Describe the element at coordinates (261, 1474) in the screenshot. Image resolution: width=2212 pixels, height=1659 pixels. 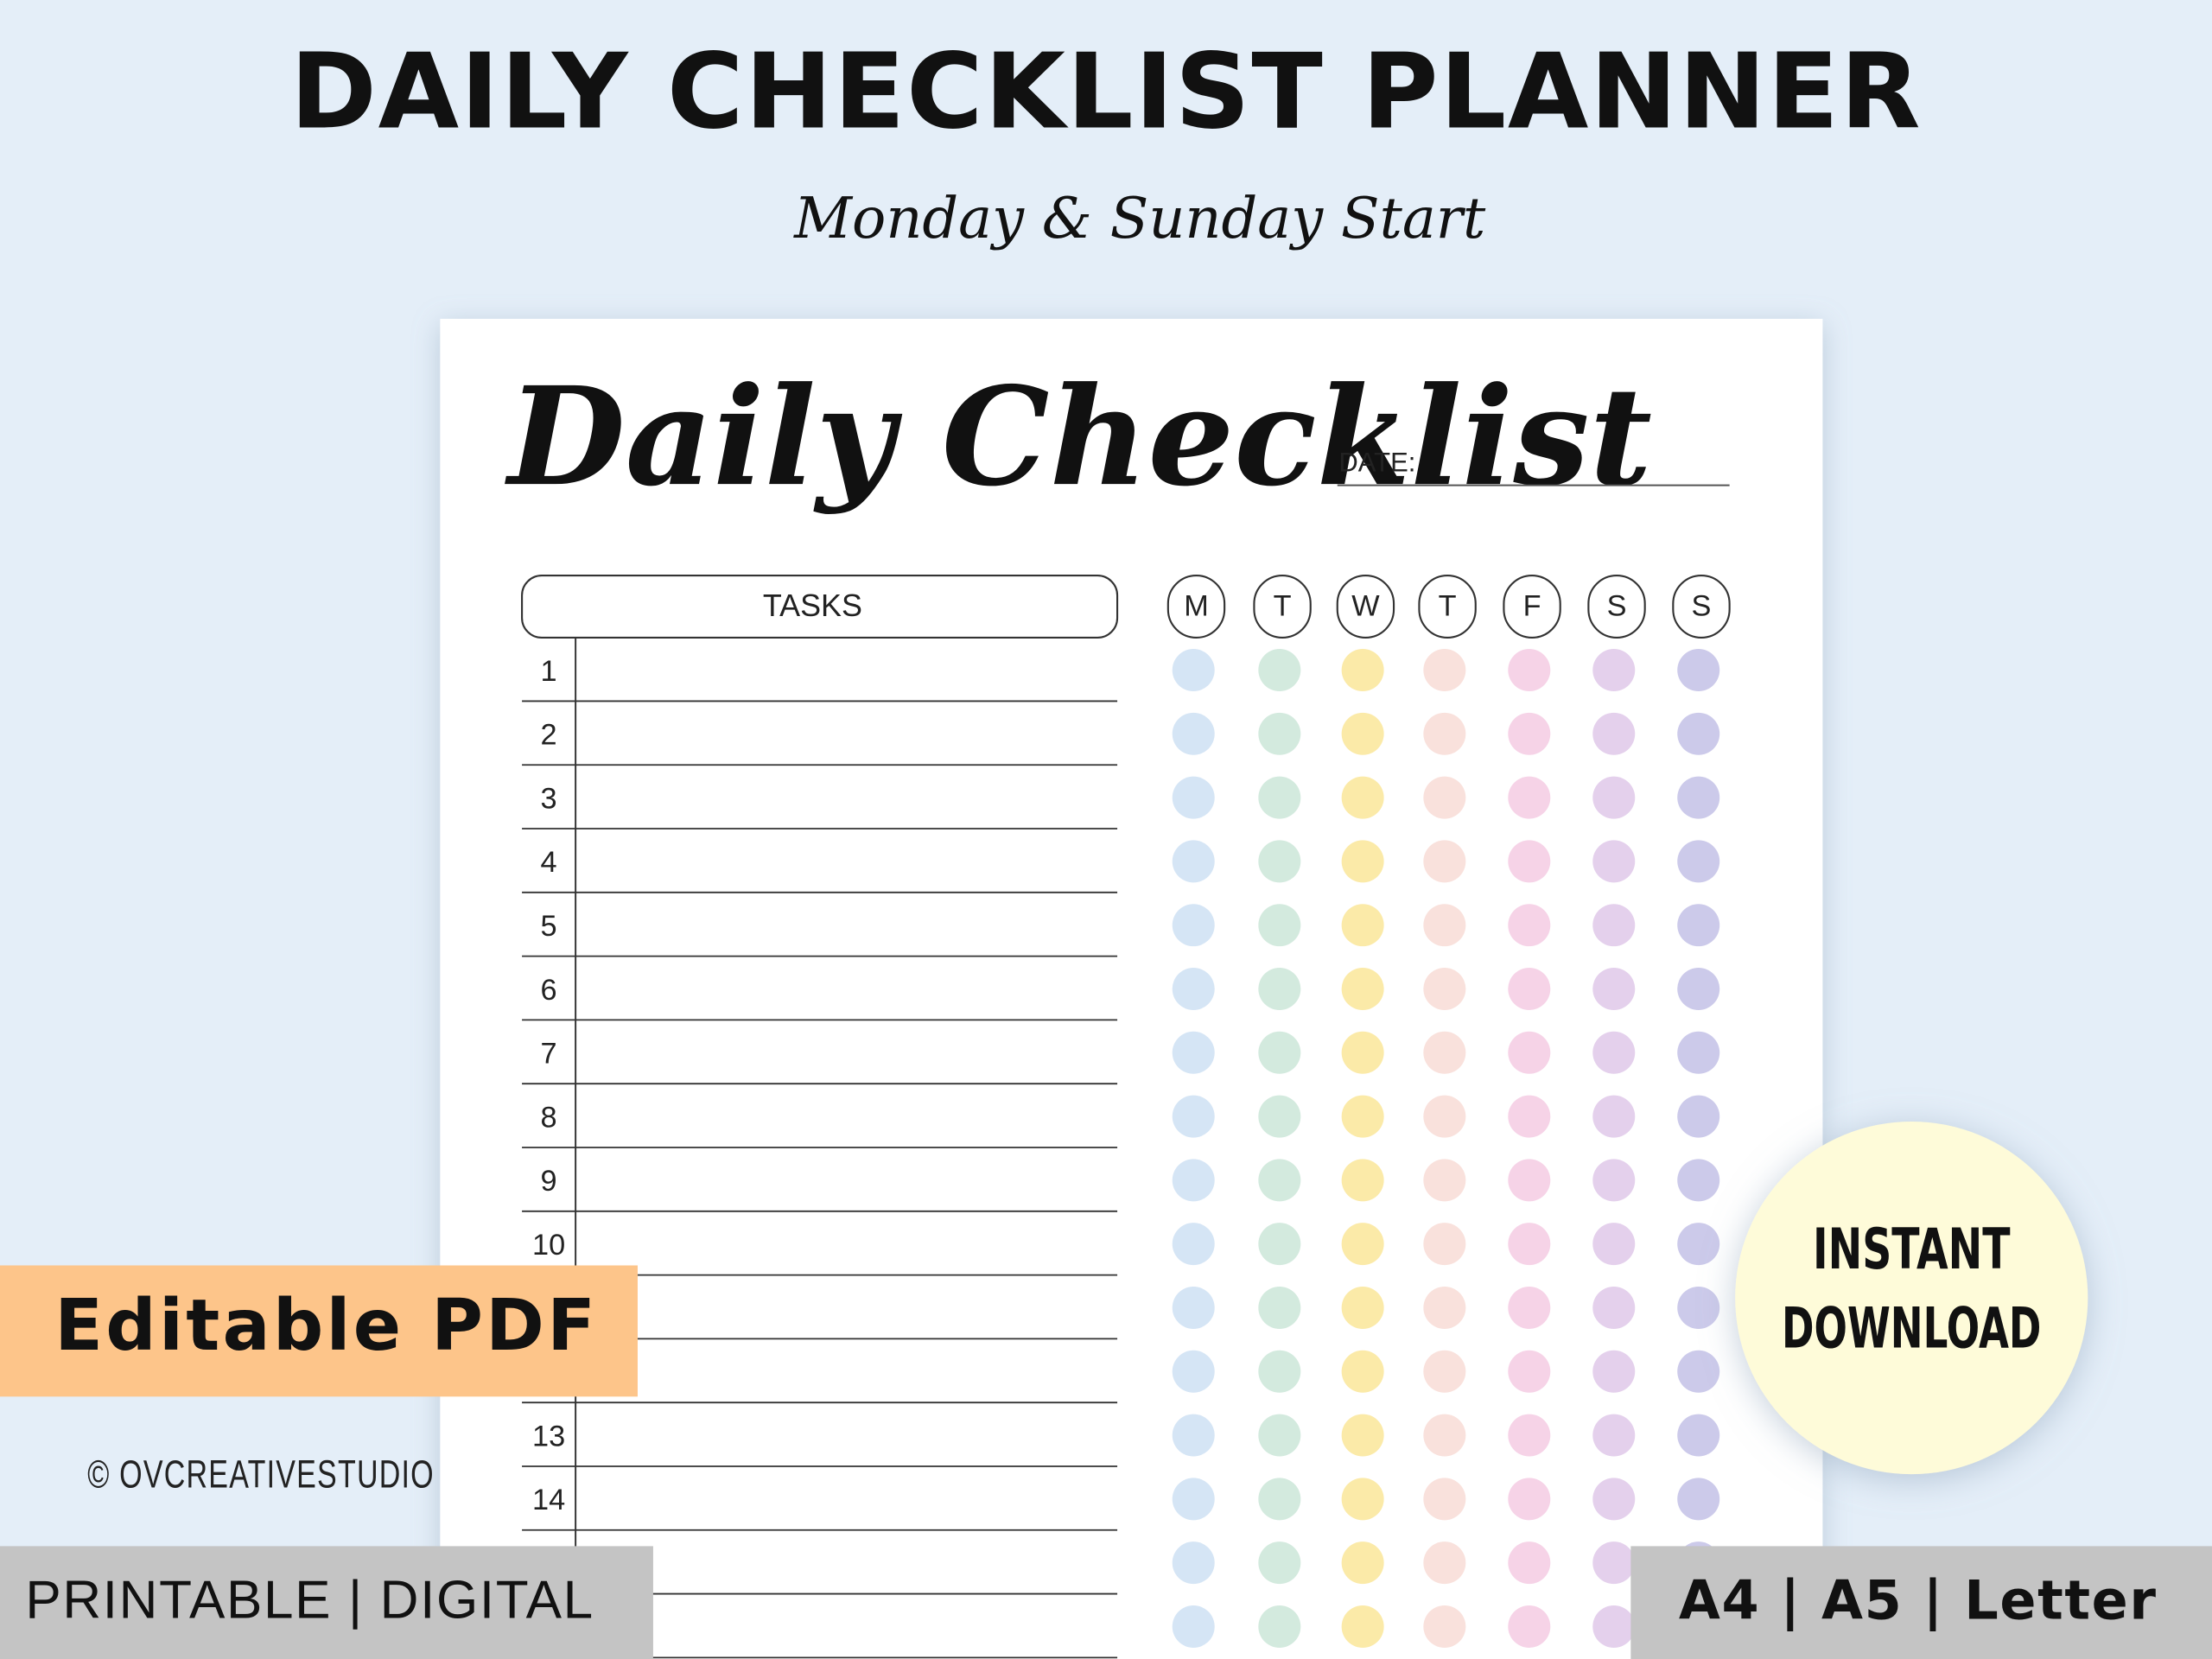
I see `copyright: © OVCREATIVESTUDIO` at that location.